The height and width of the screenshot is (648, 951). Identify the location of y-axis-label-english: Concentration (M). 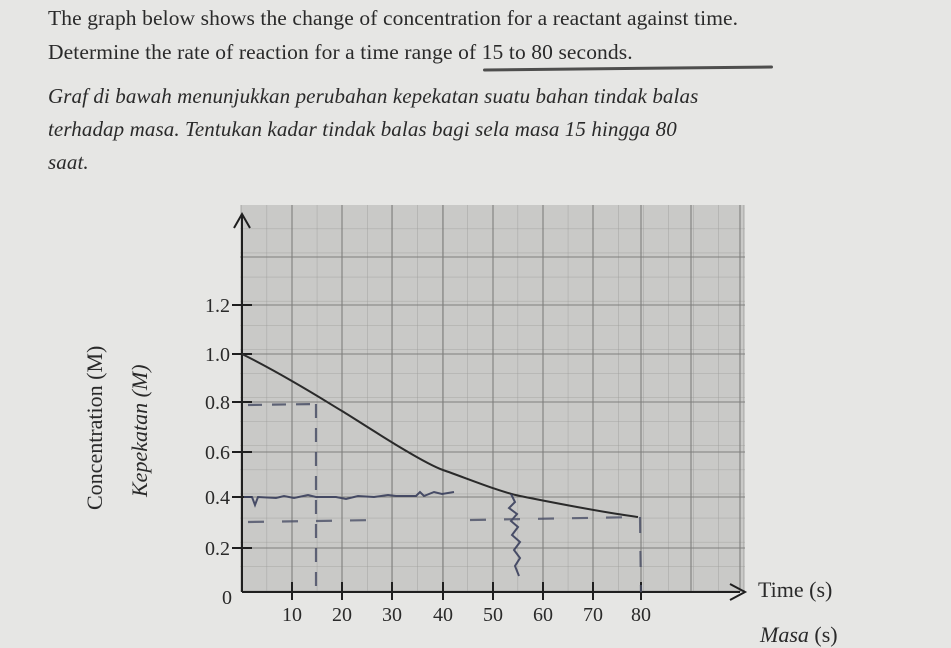
(94, 427).